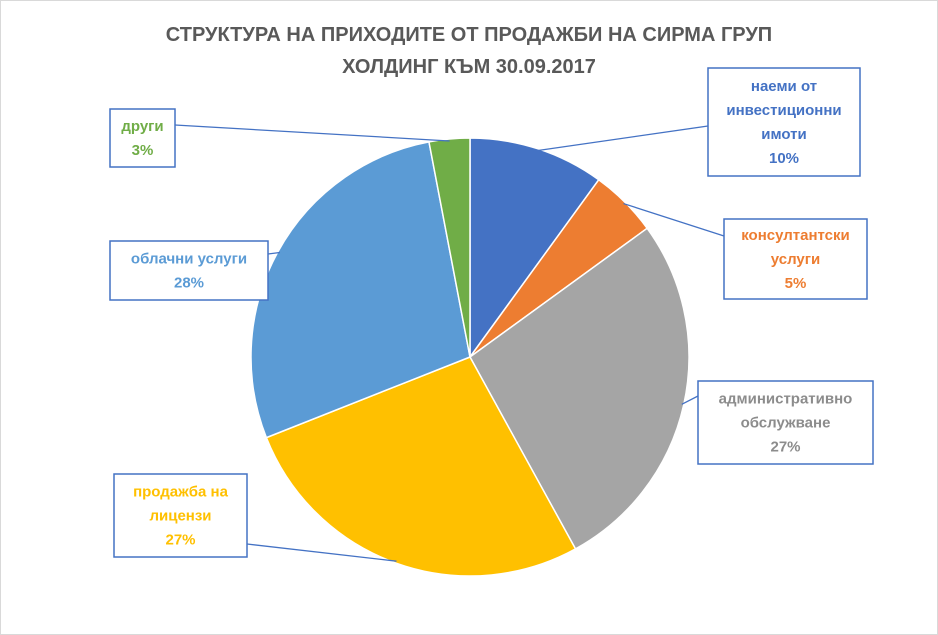 The height and width of the screenshot is (635, 938). I want to click on data-label-admin: административно обслужване 27%, so click(785, 422).